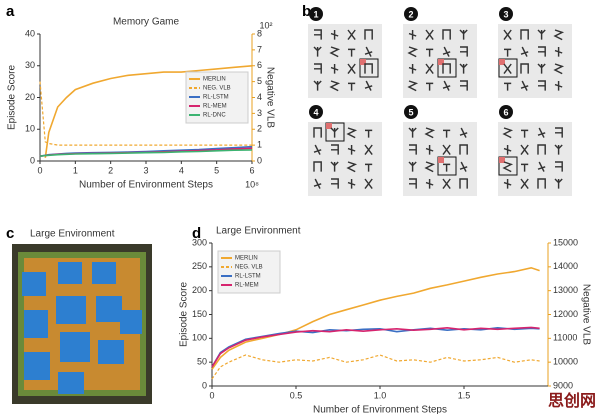  Describe the element at coordinates (315, 112) in the screenshot. I see `step-number: 4` at that location.